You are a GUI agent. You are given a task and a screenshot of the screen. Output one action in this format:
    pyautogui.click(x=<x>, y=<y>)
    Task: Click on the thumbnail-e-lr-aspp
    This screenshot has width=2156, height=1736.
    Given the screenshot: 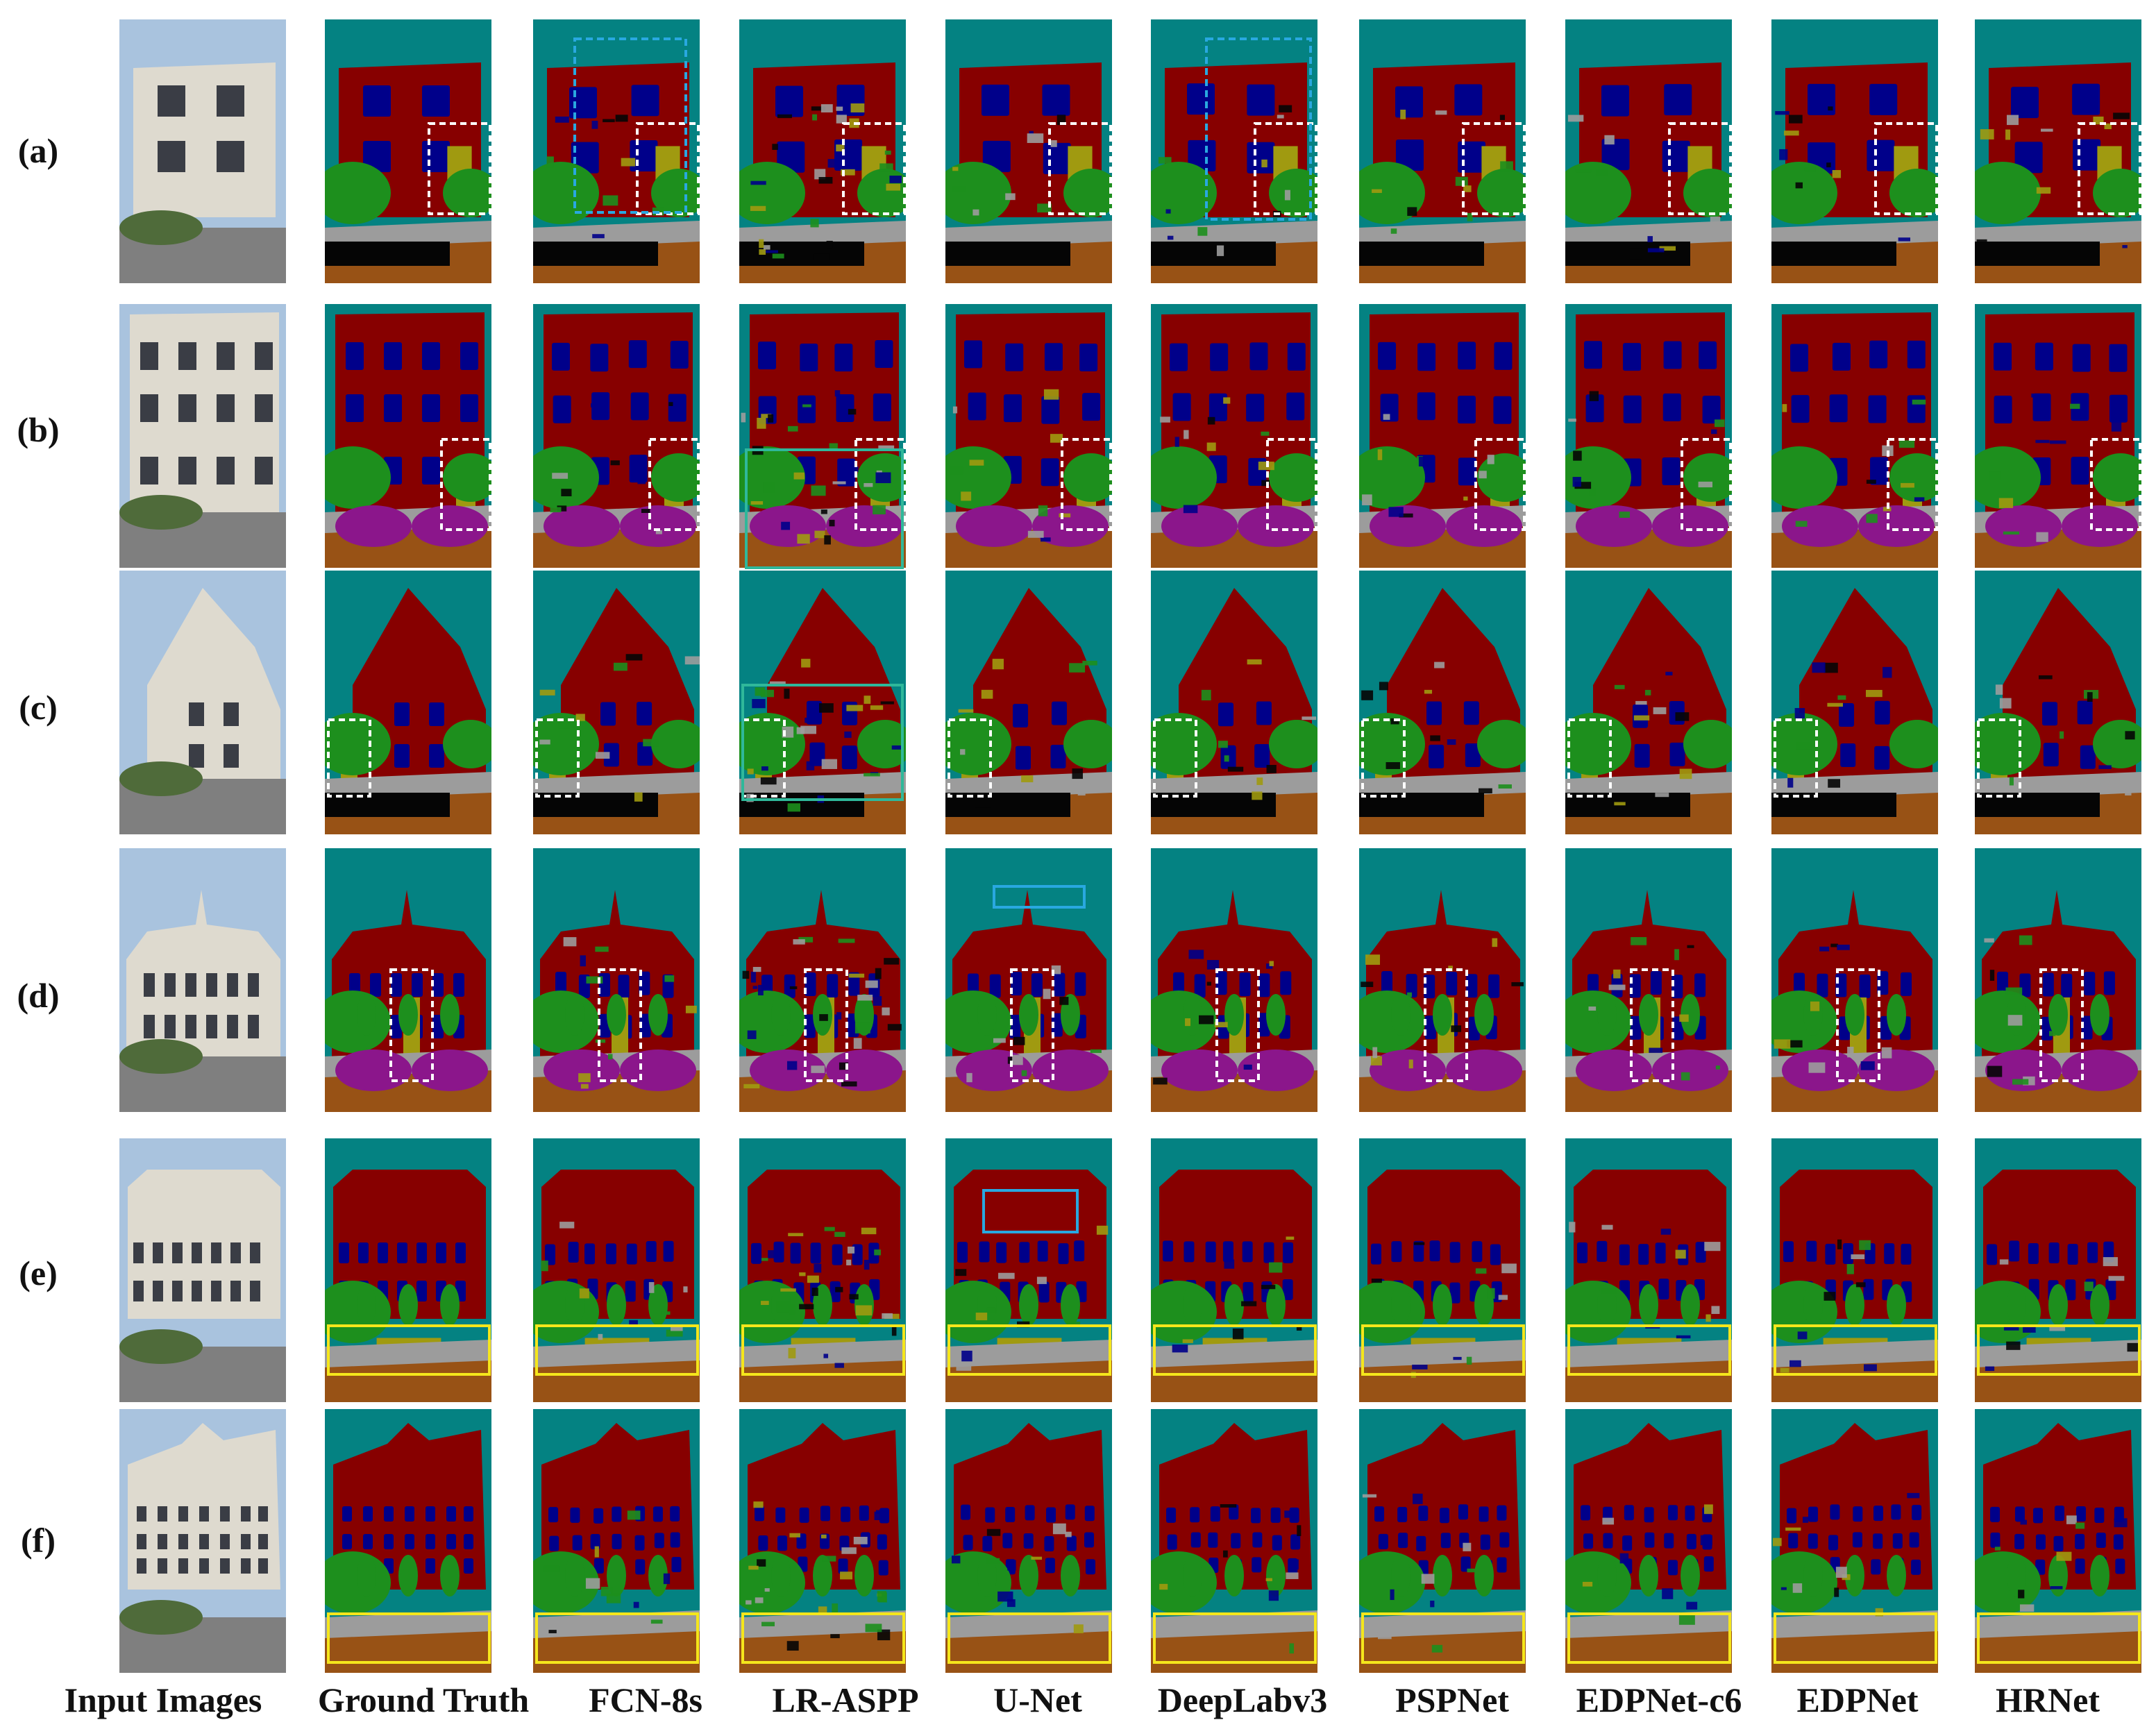 What is the action you would take?
    pyautogui.click(x=823, y=1270)
    